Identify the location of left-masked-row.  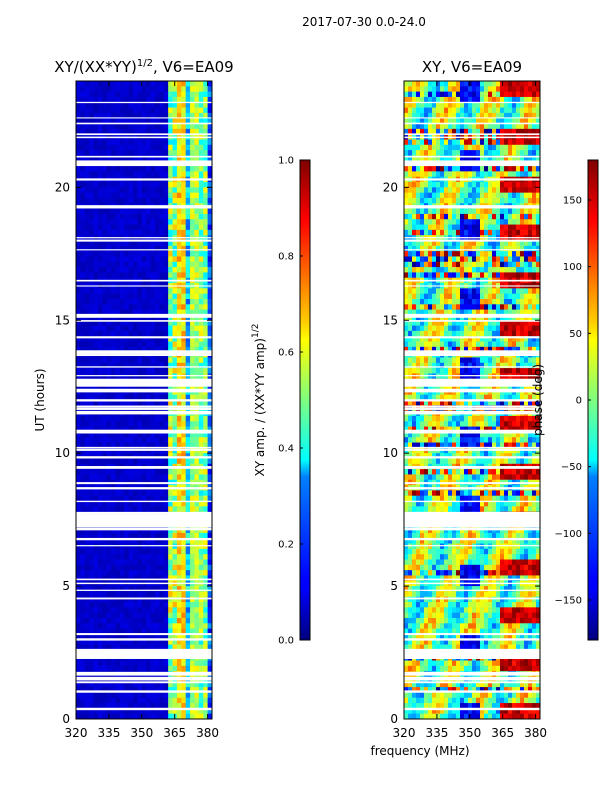
(144, 672).